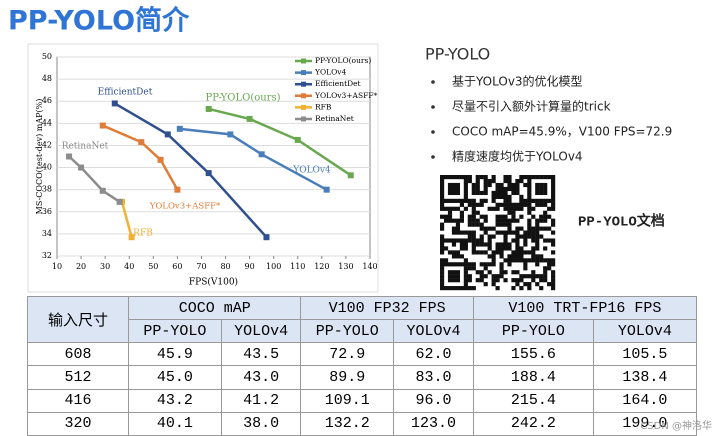  Describe the element at coordinates (347, 377) in the screenshot. I see `table-cell: 89.9` at that location.